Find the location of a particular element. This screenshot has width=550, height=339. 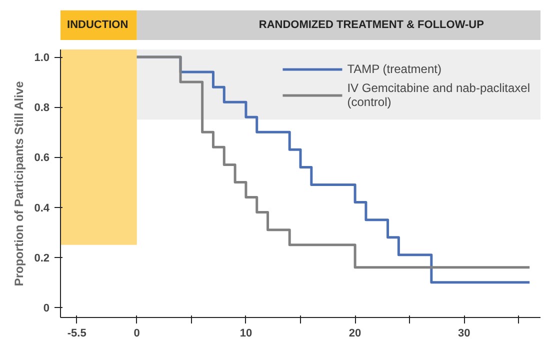

y-tick-label: 0 is located at coordinates (46, 308).